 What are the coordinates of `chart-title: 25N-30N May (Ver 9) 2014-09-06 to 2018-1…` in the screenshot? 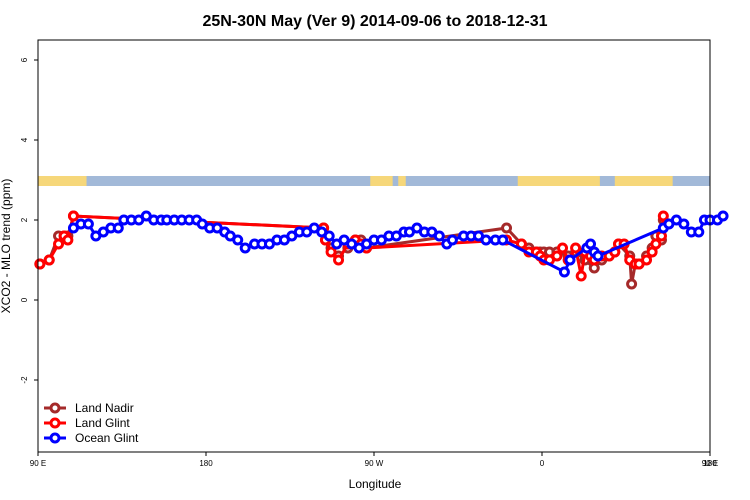 It's located at (374, 21).